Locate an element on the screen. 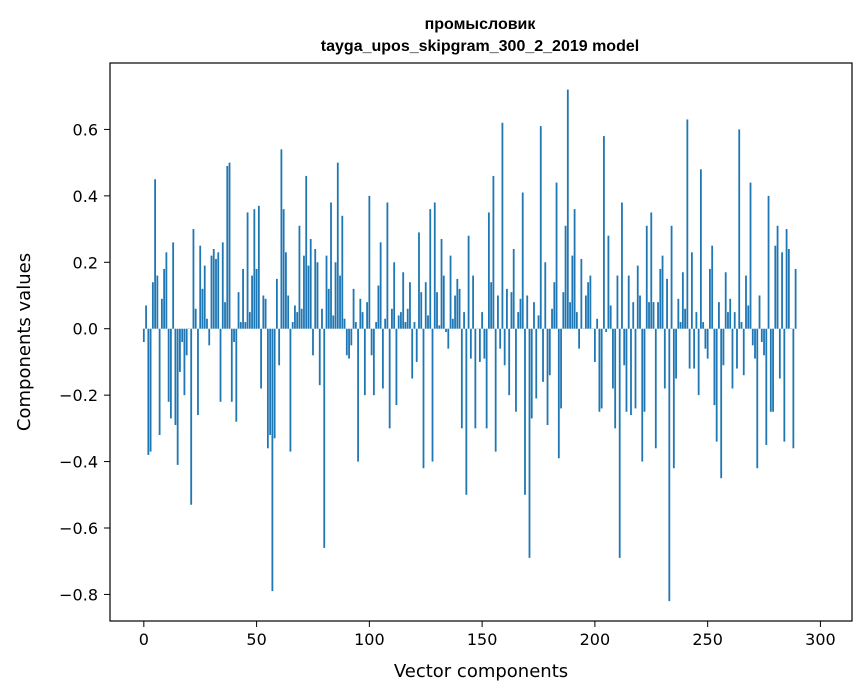 This screenshot has width=867, height=696. y-tick-label: −0.8 is located at coordinates (78, 594).